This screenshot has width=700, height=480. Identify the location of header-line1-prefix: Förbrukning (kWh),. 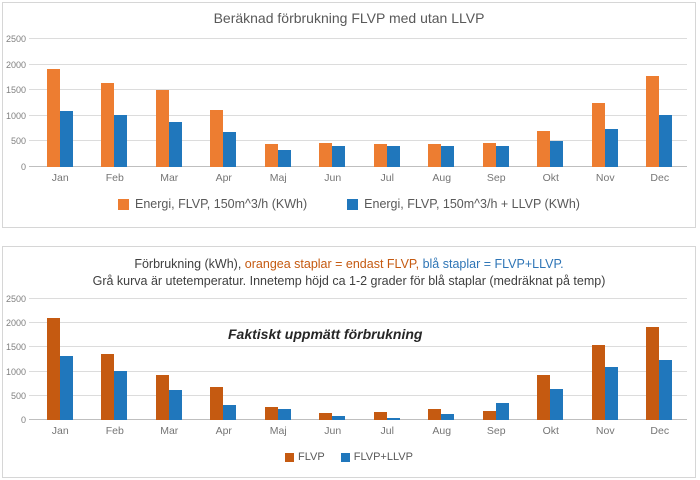
(189, 264).